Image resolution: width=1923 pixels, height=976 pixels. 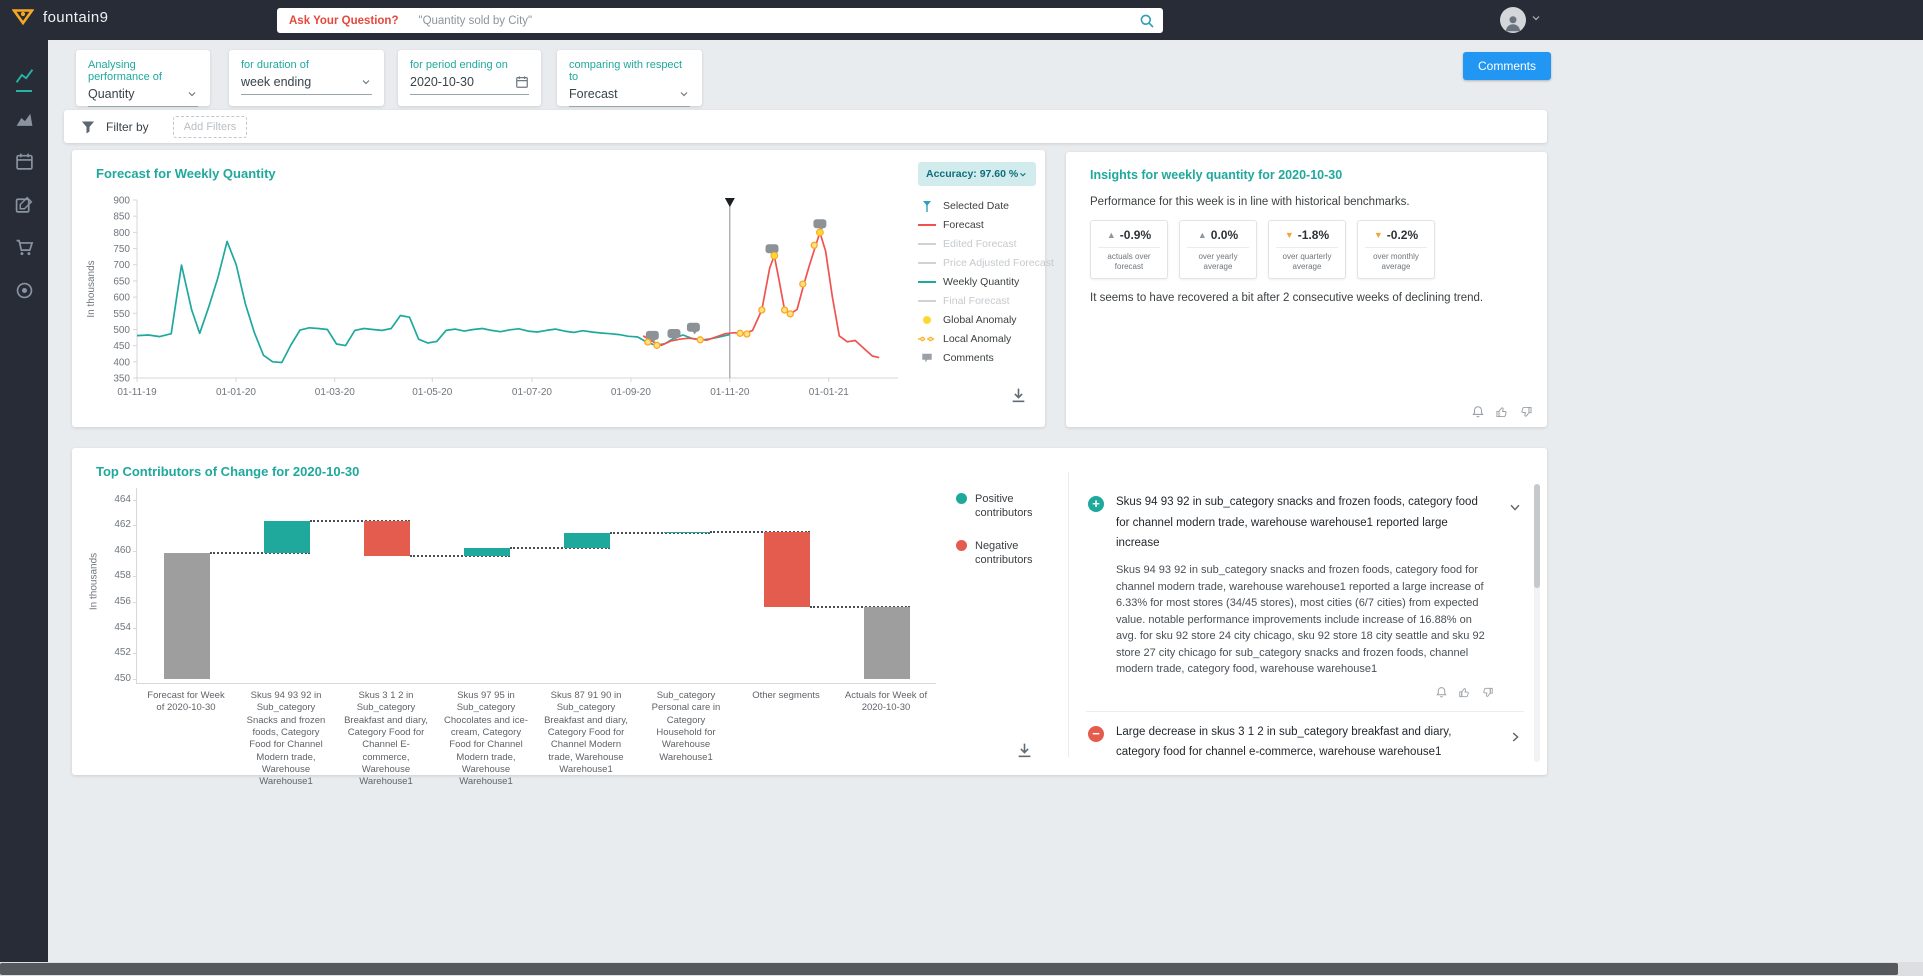 What do you see at coordinates (121, 217) in the screenshot?
I see `svg-text: 850` at bounding box center [121, 217].